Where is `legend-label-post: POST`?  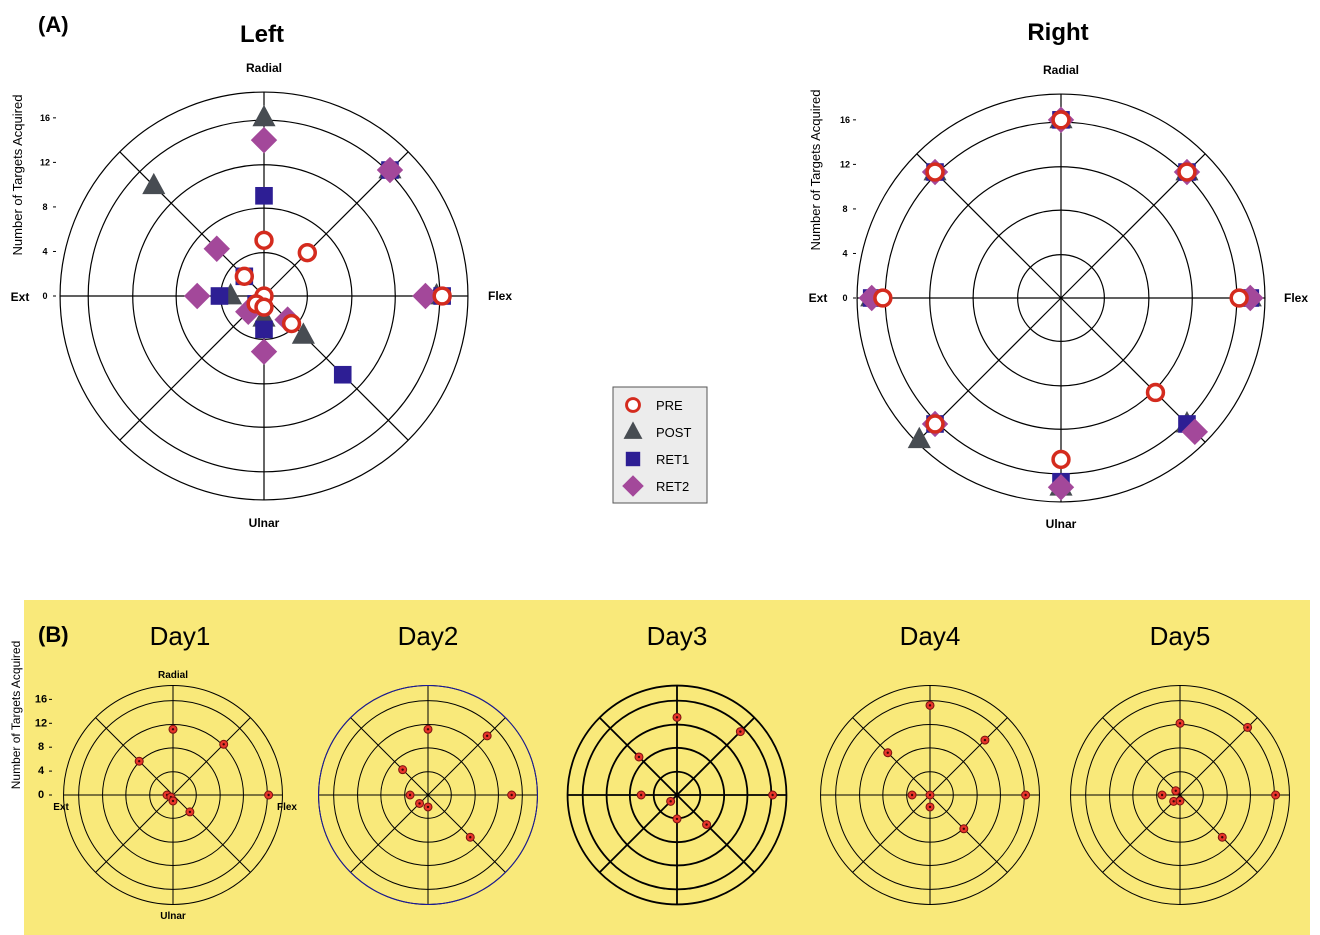 legend-label-post: POST is located at coordinates (673, 432).